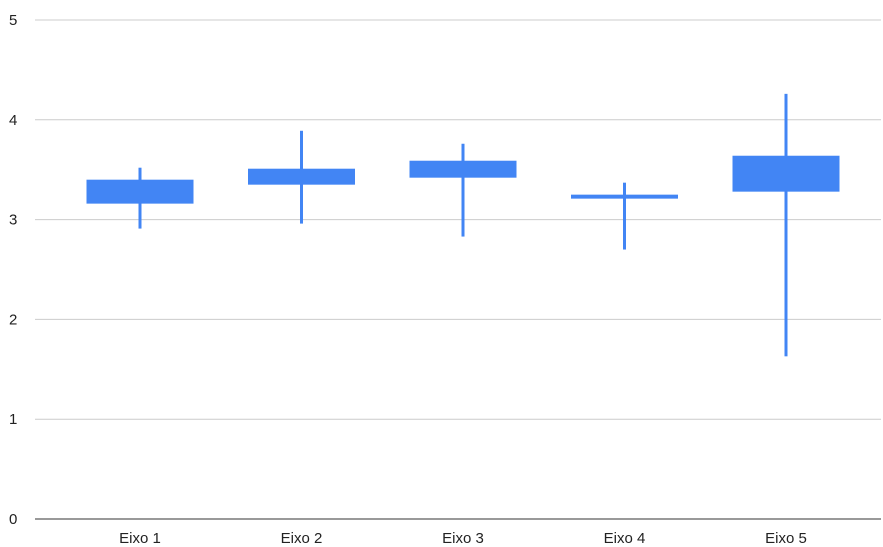  I want to click on y-tick-label: 3, so click(13, 220).